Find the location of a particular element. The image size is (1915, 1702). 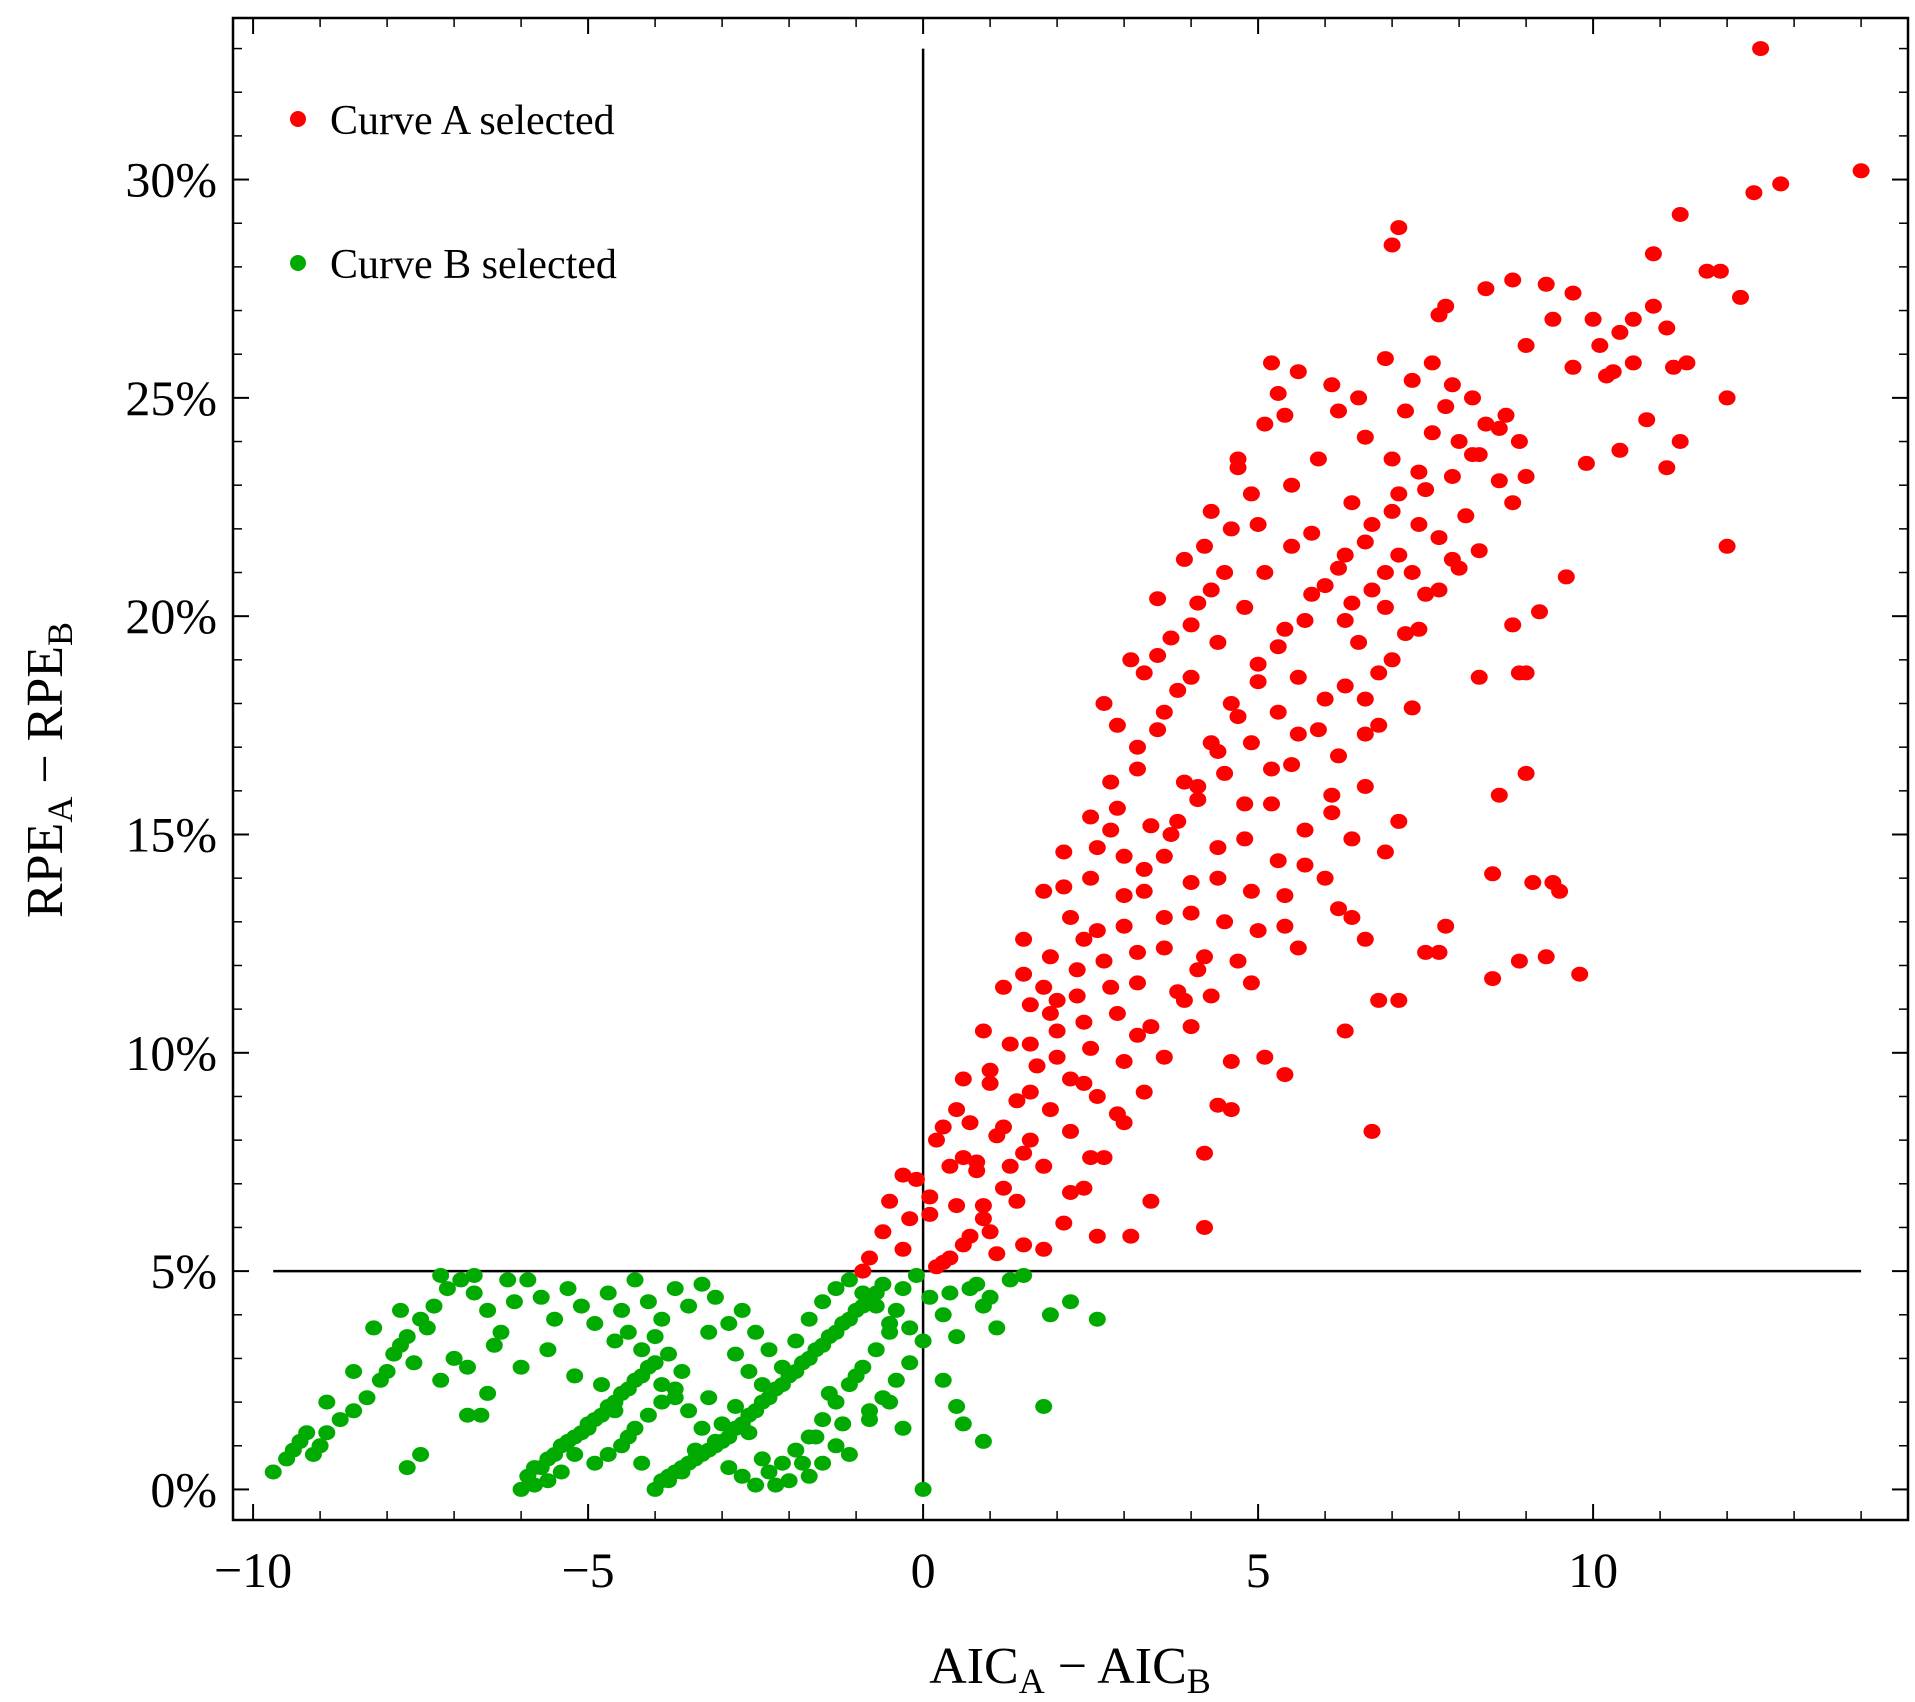

y-tick-label: 0% is located at coordinates (183, 1489).